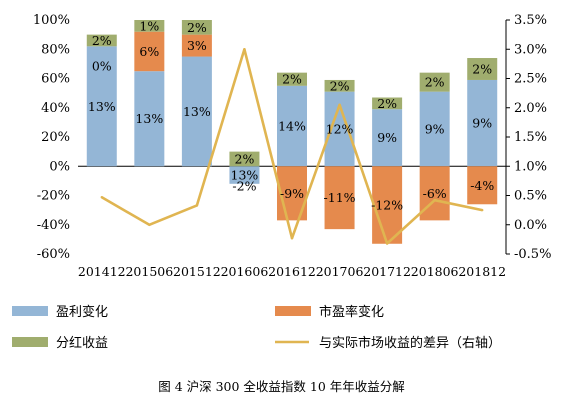  Describe the element at coordinates (149, 271) in the screenshot. I see `x-tick-label: 201506` at that location.